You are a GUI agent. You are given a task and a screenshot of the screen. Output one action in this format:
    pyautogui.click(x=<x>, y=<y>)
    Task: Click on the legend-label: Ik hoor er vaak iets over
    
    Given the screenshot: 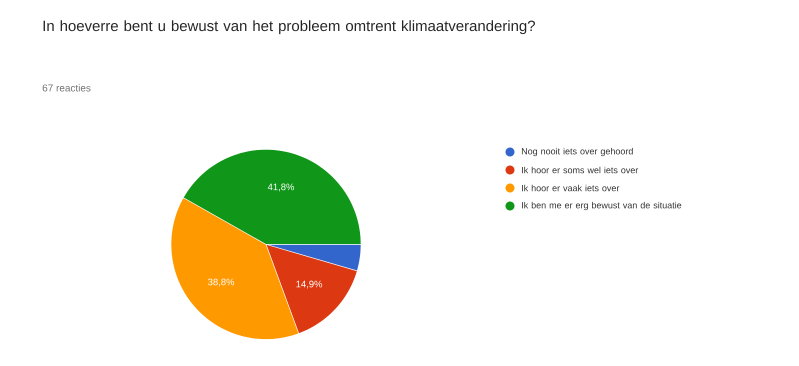 What is the action you would take?
    pyautogui.click(x=571, y=188)
    